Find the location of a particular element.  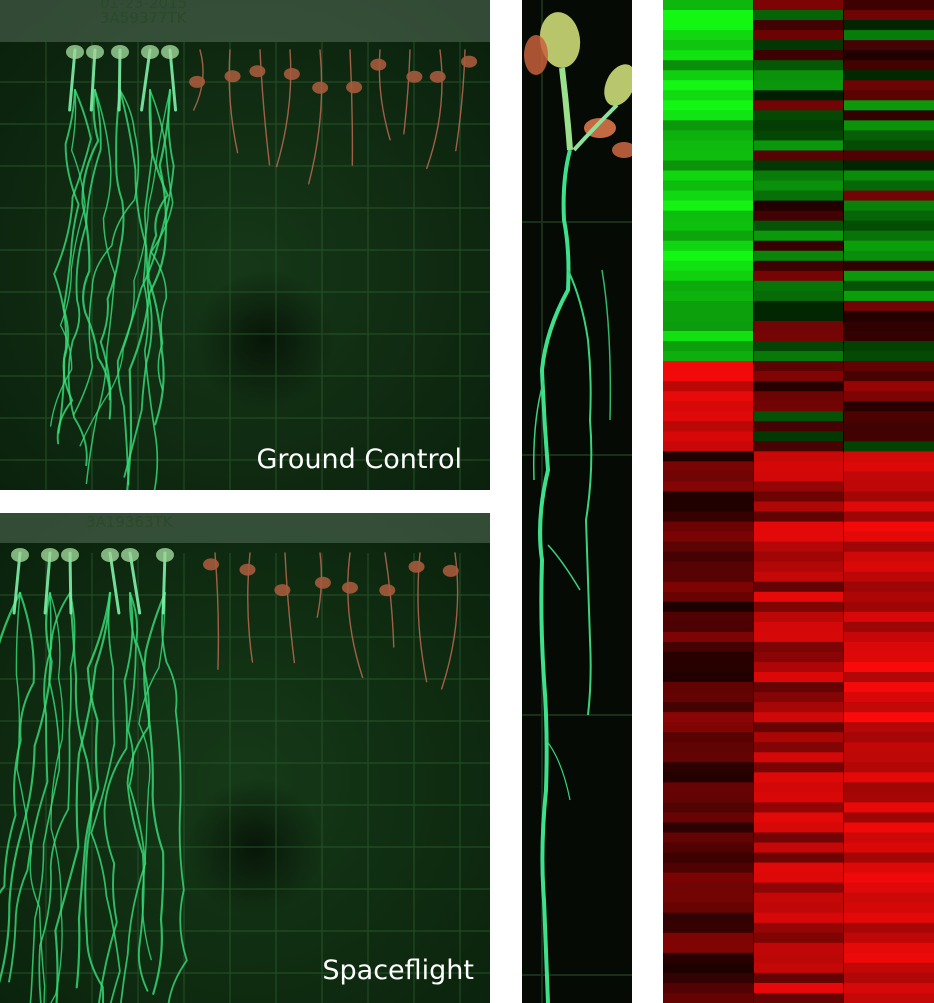

seedling-closeup-image is located at coordinates (577, 501).